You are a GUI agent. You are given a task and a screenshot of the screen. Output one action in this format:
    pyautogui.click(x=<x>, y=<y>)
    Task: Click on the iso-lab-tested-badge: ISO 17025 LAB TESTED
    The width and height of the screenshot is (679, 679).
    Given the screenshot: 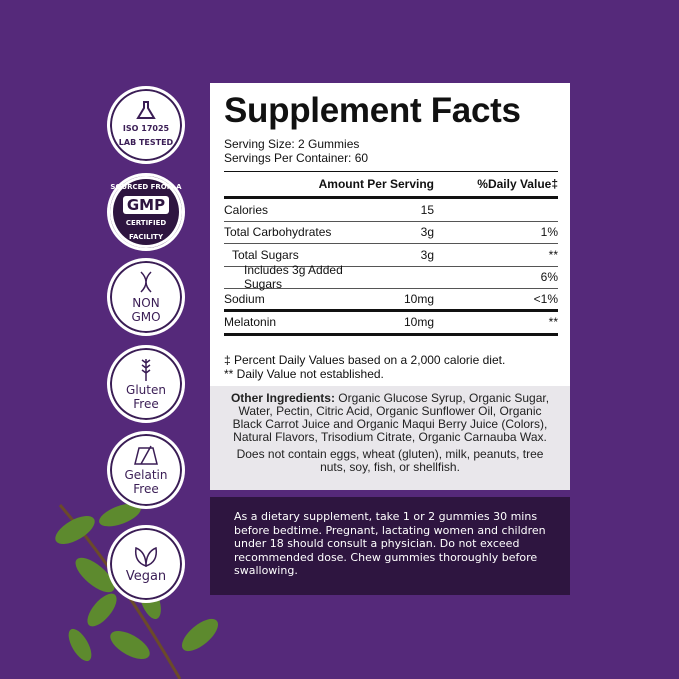 What is the action you would take?
    pyautogui.click(x=146, y=125)
    